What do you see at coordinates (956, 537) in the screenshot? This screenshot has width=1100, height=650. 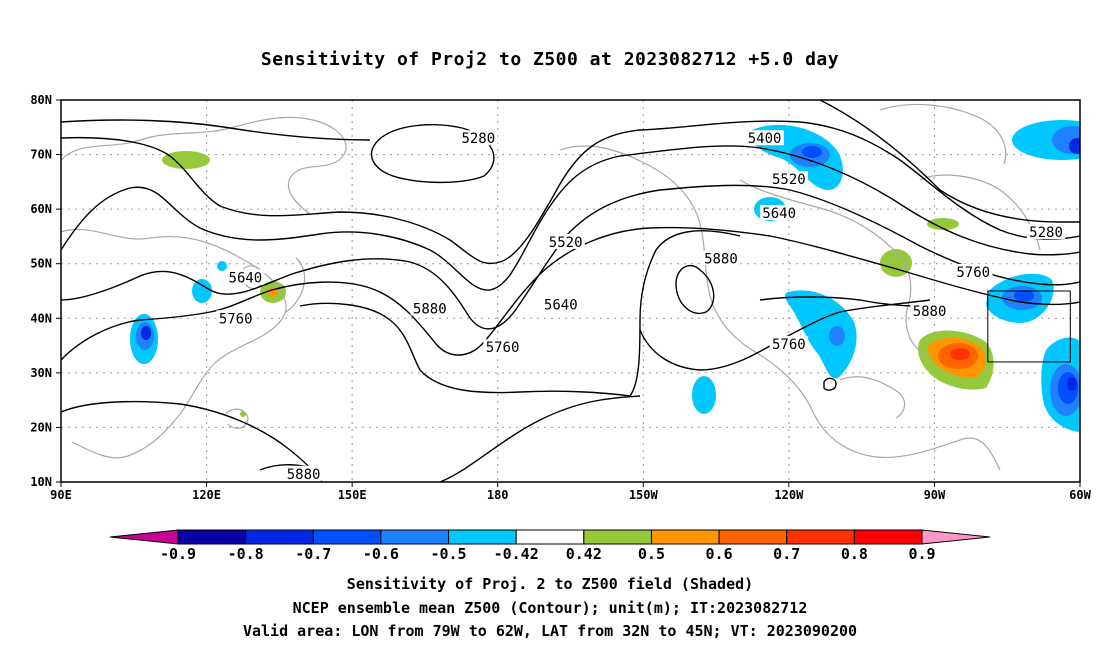 I see `colorbar-high-cap` at bounding box center [956, 537].